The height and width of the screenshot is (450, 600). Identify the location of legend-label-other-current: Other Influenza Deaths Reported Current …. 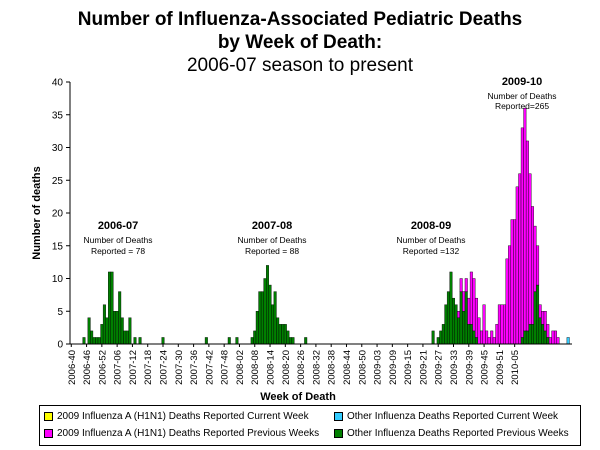
(453, 416).